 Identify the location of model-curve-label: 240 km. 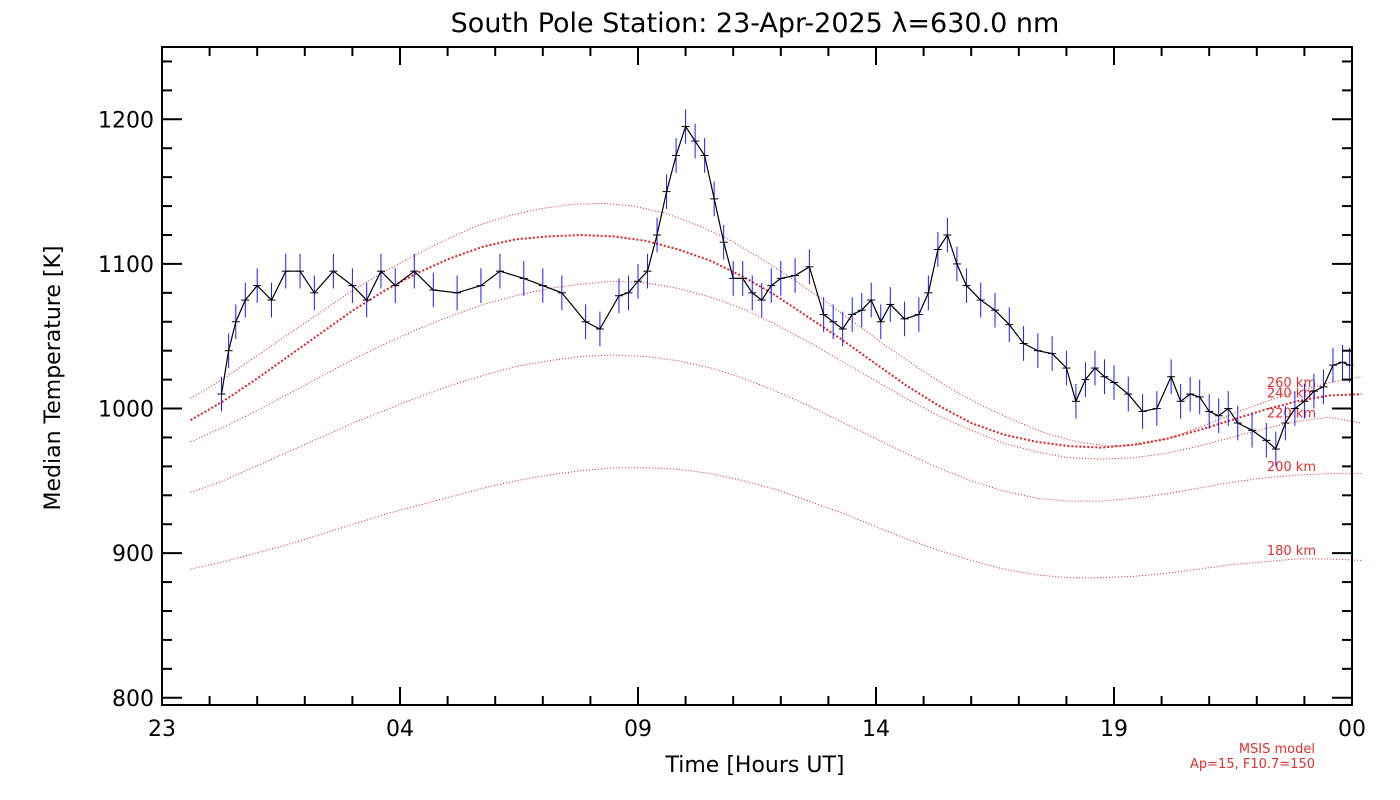
(1291, 393).